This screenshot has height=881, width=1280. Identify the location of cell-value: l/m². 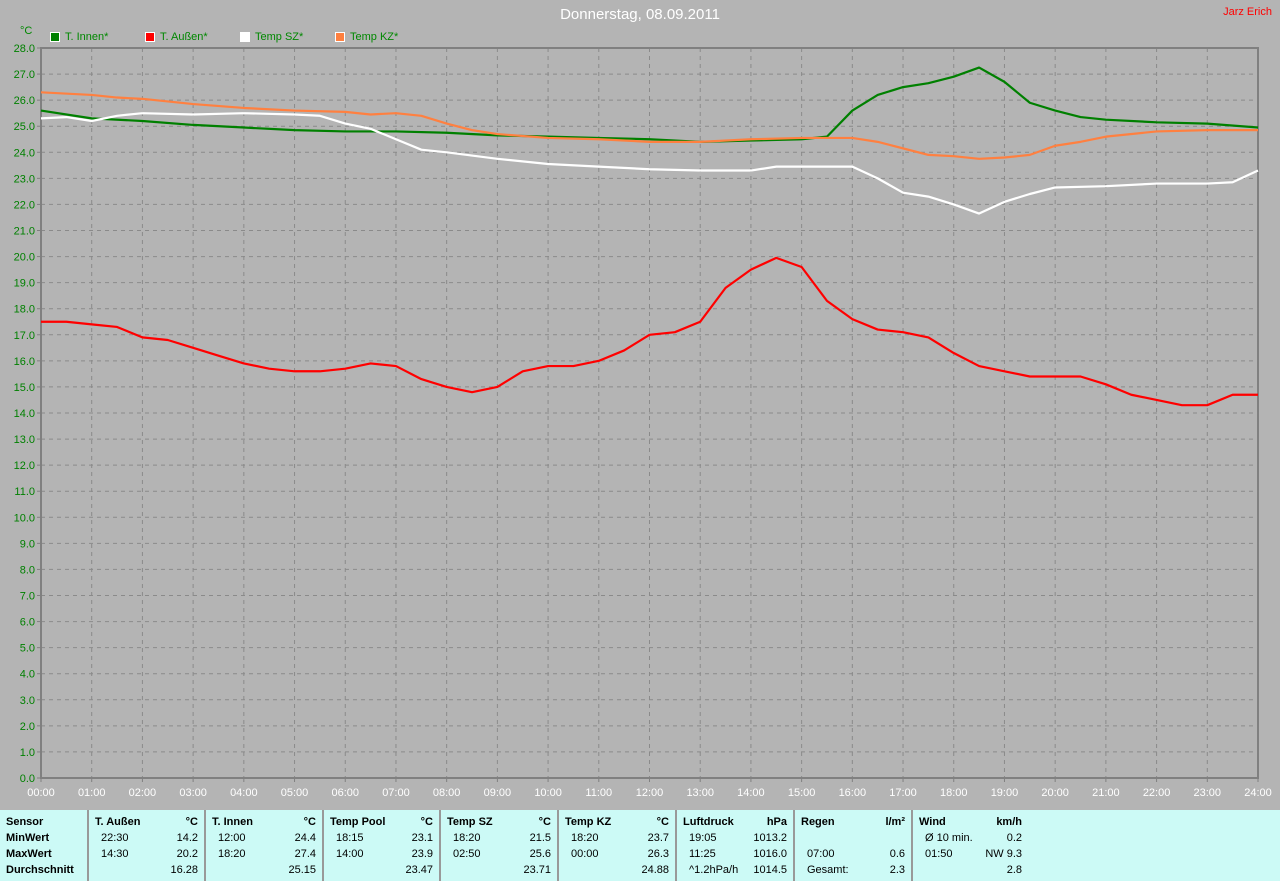
(895, 822).